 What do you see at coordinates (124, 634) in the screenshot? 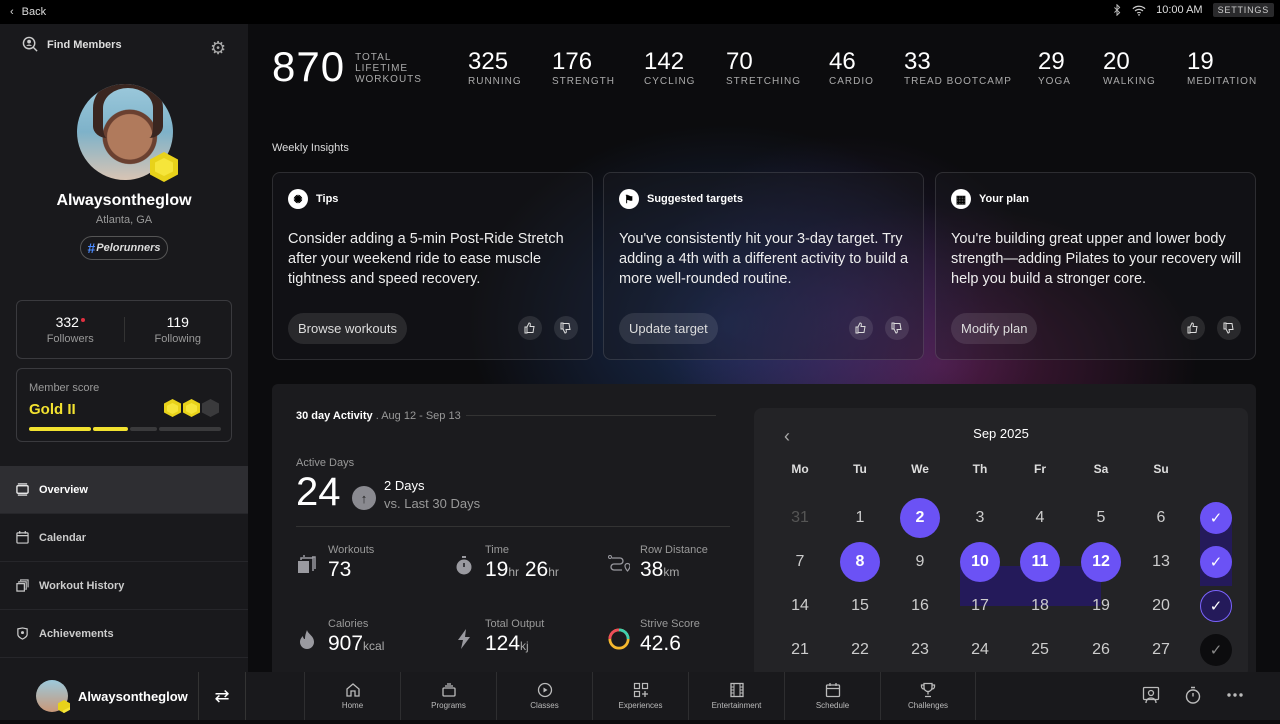
I see `sidebar-item-achievements: Achievements` at bounding box center [124, 634].